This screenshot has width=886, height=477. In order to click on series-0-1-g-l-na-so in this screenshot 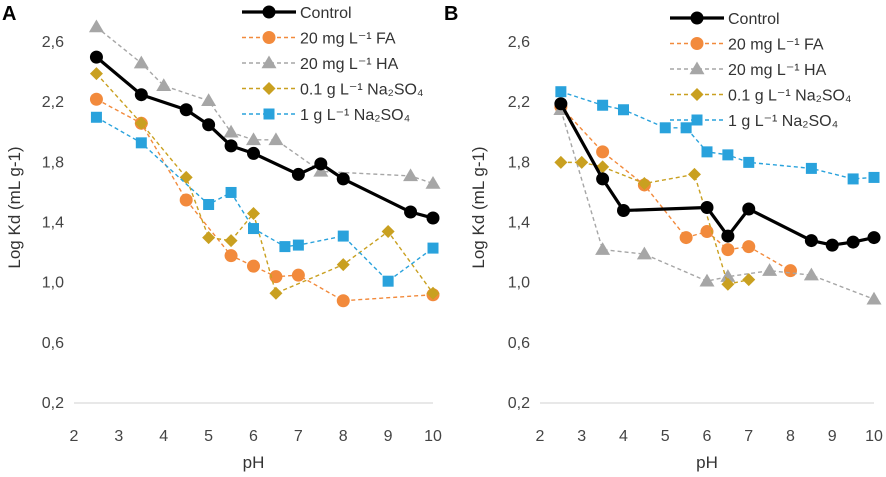, I will do `click(655, 223)`.